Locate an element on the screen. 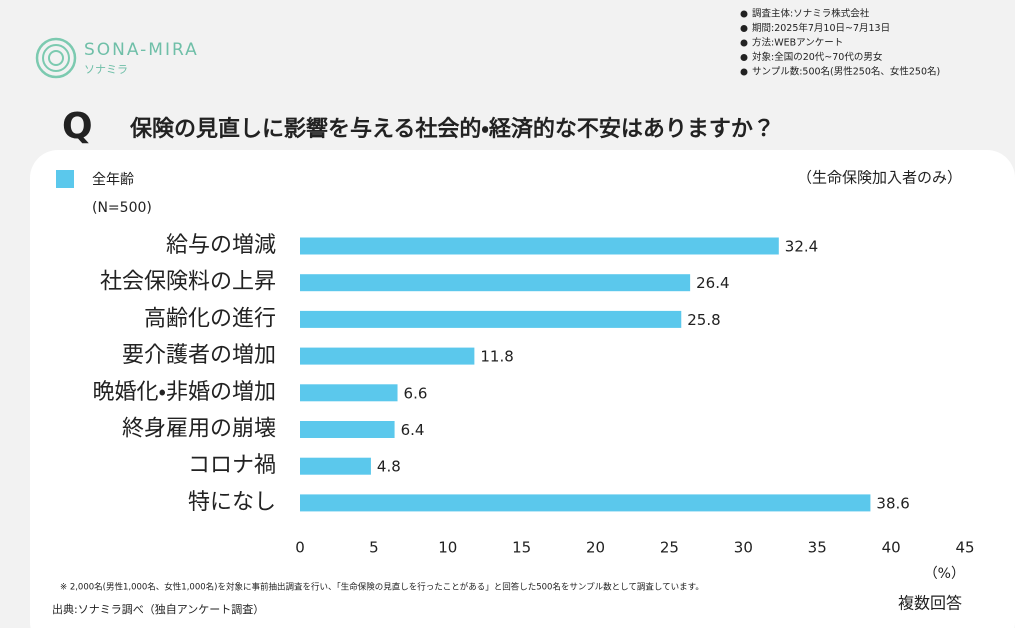 The width and height of the screenshot is (1015, 628). source: 出典:ソナミラ調べ（独自アンケート調査） is located at coordinates (158, 609).